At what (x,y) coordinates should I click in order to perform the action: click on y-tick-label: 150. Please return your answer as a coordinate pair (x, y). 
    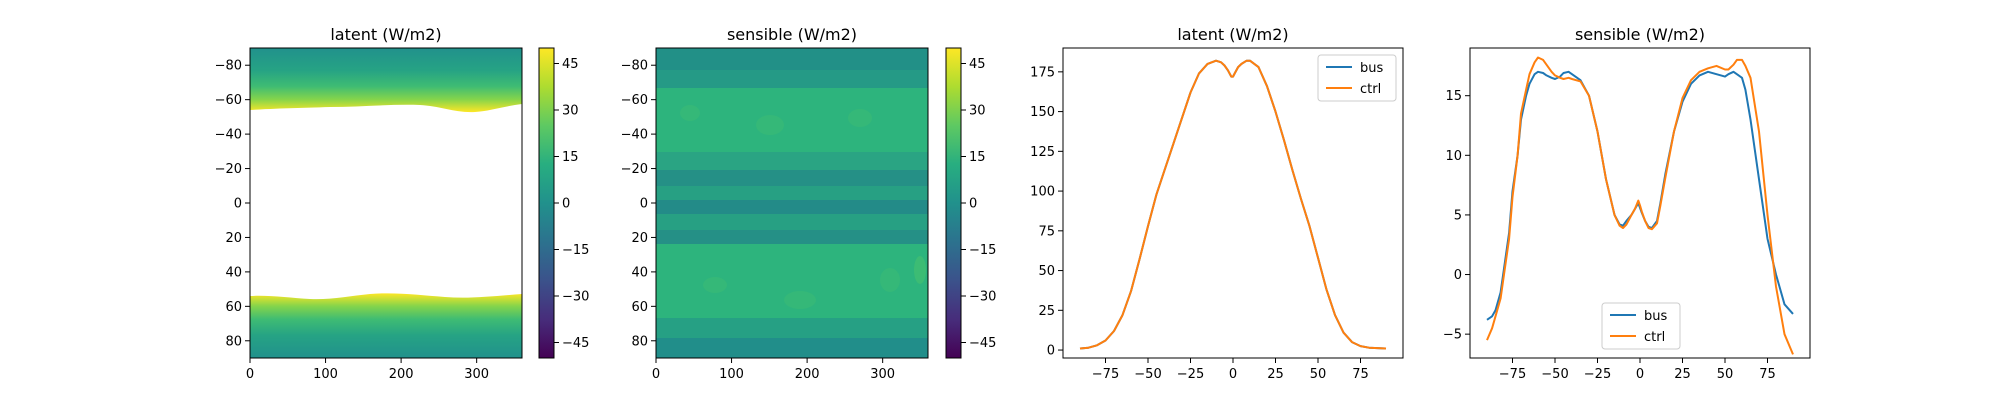
    Looking at the image, I should click on (1042, 112).